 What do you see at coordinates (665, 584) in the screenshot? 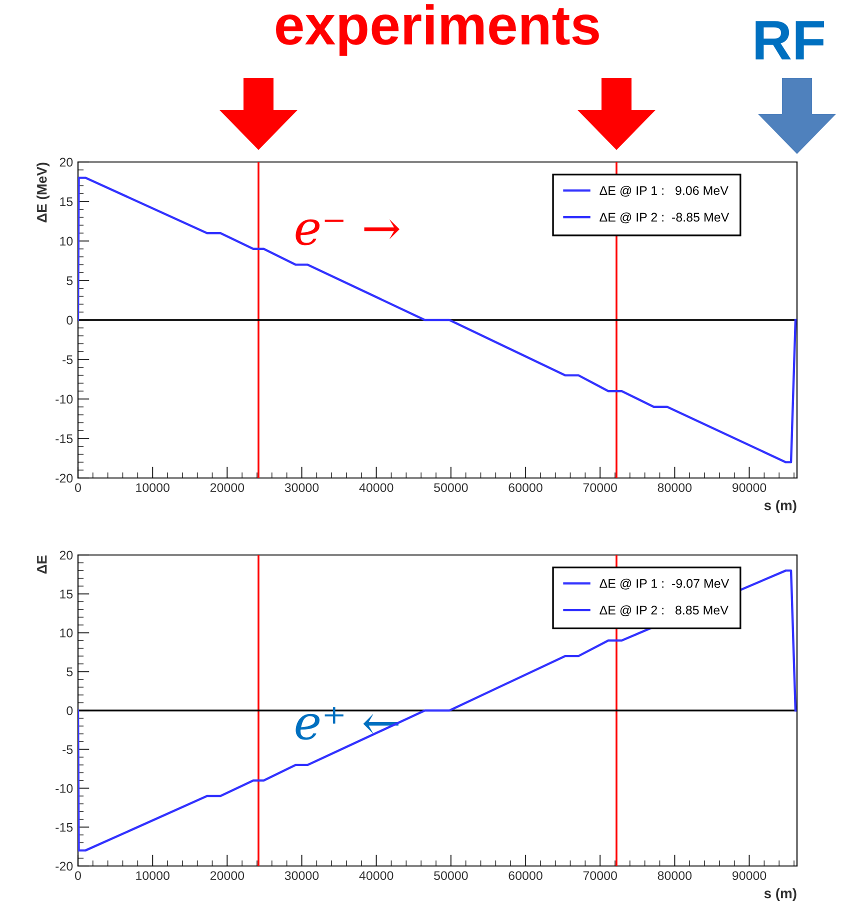
I see `annotation: ΔE @ IP 1 : -9.07 MeV` at bounding box center [665, 584].